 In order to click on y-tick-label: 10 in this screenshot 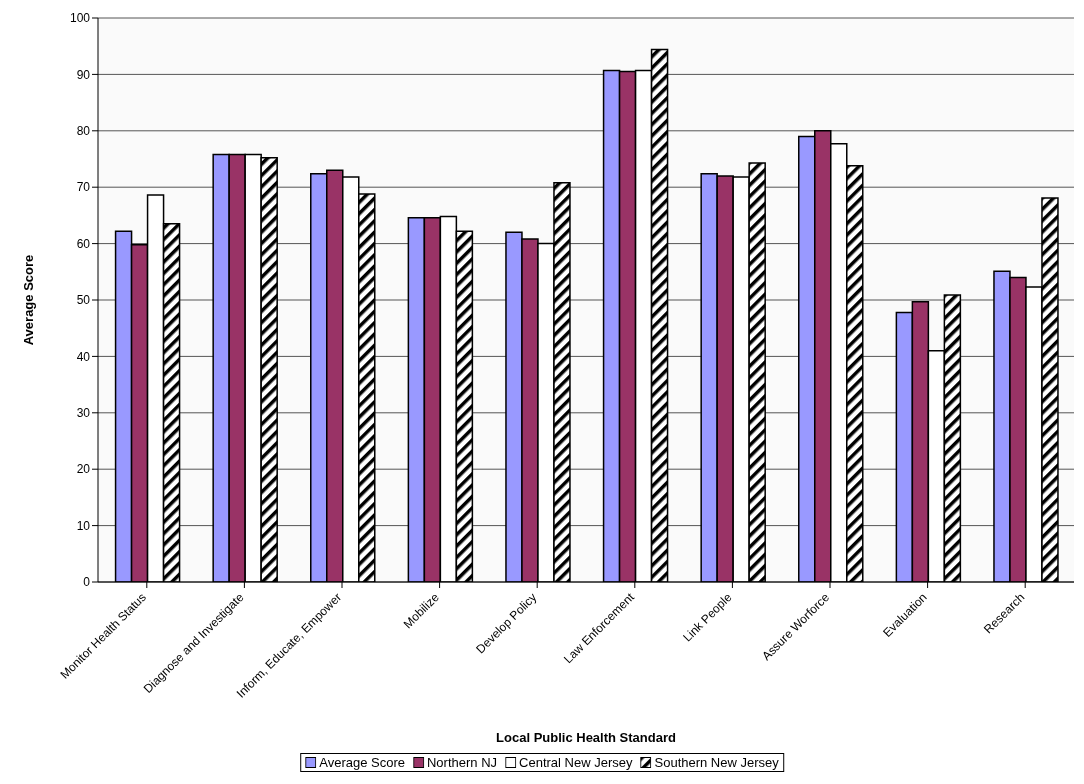, I will do `click(83, 525)`.